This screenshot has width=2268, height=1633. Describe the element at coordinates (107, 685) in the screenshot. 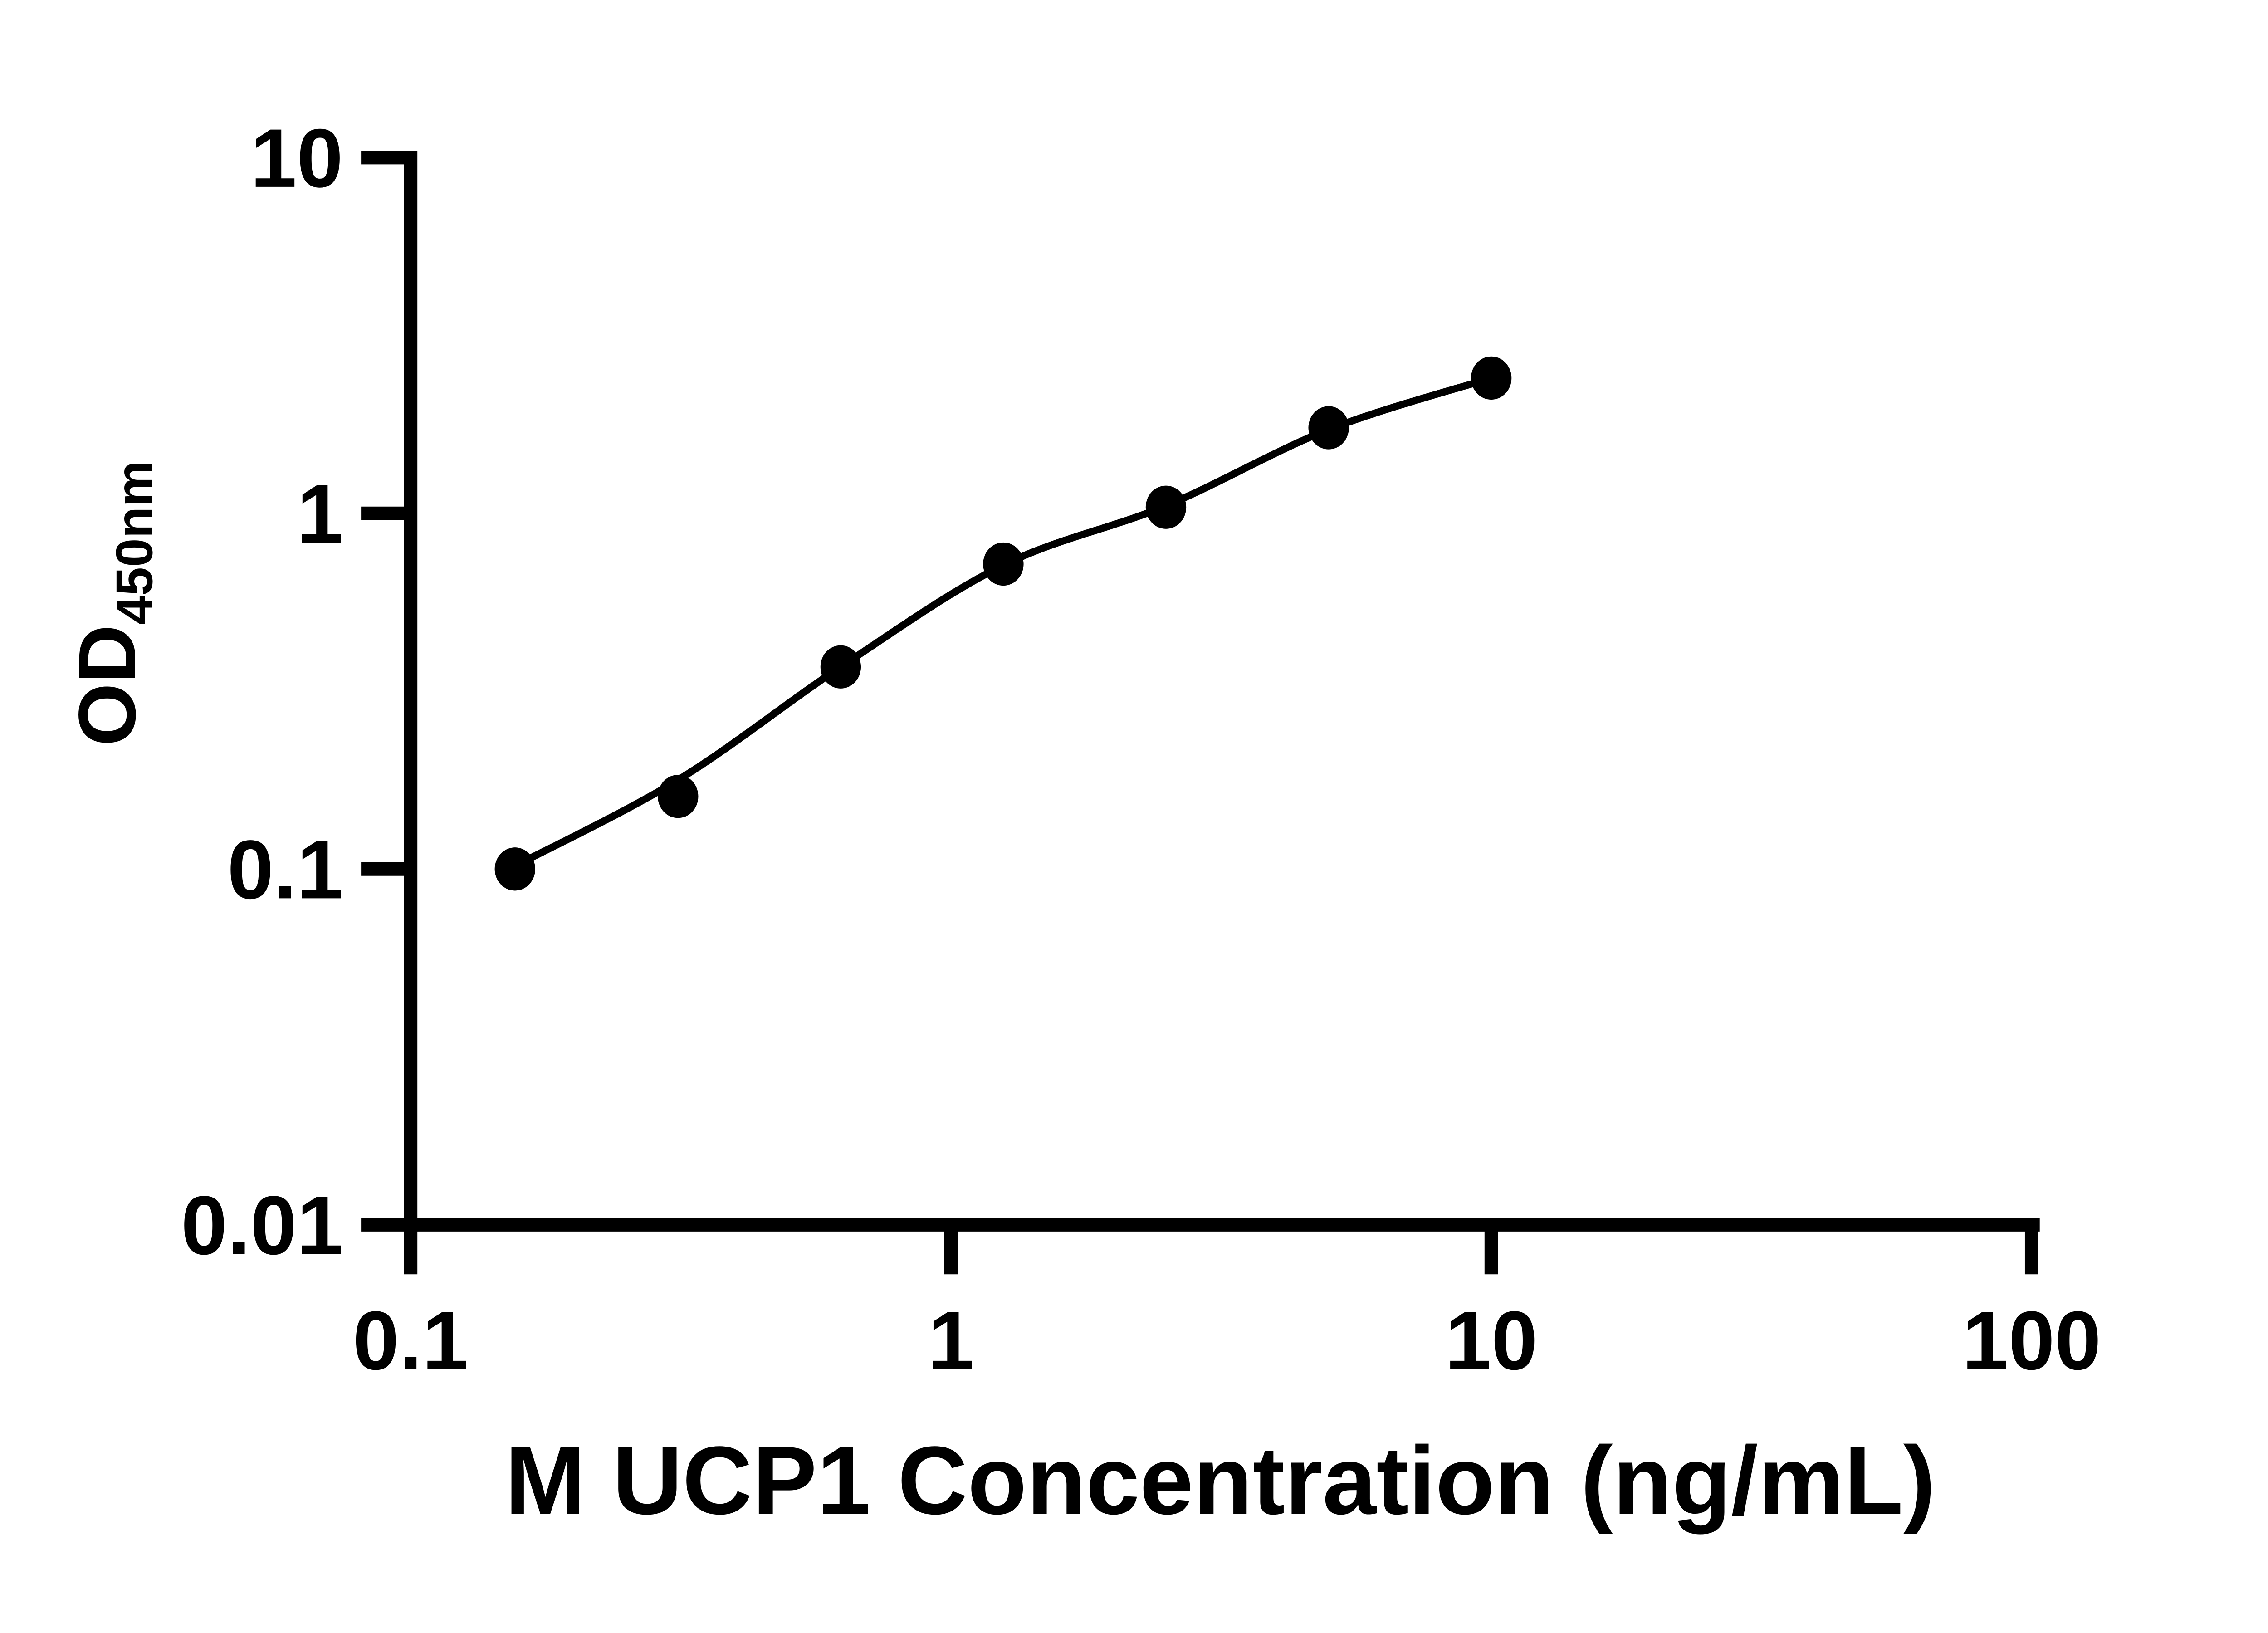

I see `y-axis-title-main: OD` at that location.